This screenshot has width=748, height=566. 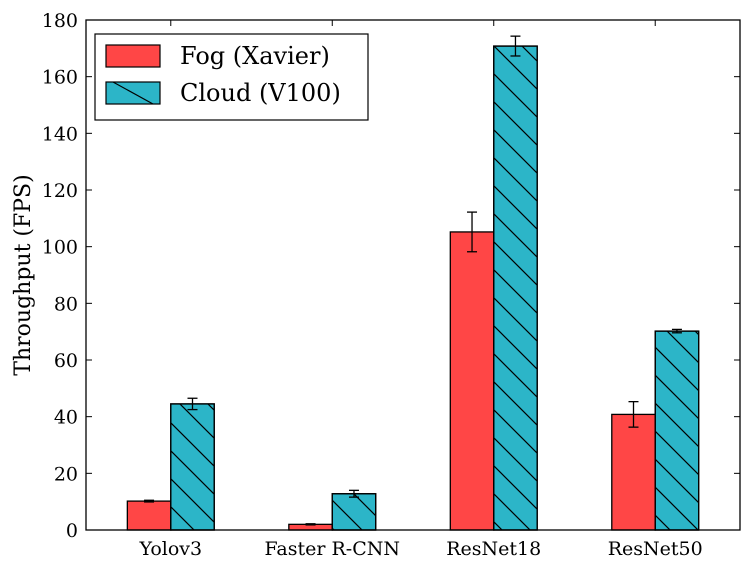 What do you see at coordinates (676, 331) in the screenshot?
I see `bar-cloud-v100-resnet50-error-bar` at bounding box center [676, 331].